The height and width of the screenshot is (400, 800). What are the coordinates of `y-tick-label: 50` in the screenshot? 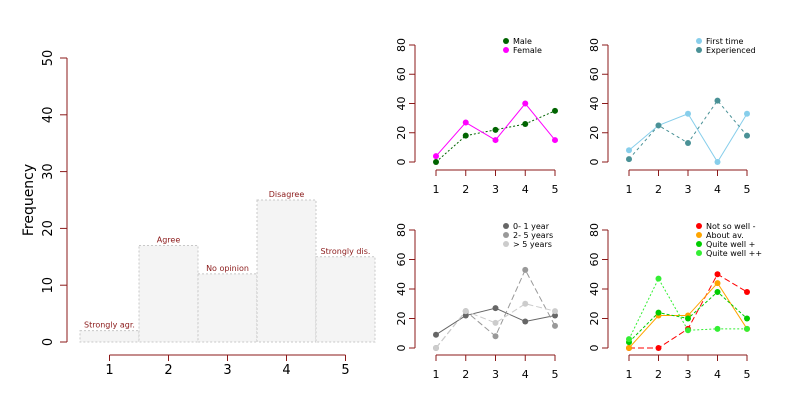 It's located at (48, 58).